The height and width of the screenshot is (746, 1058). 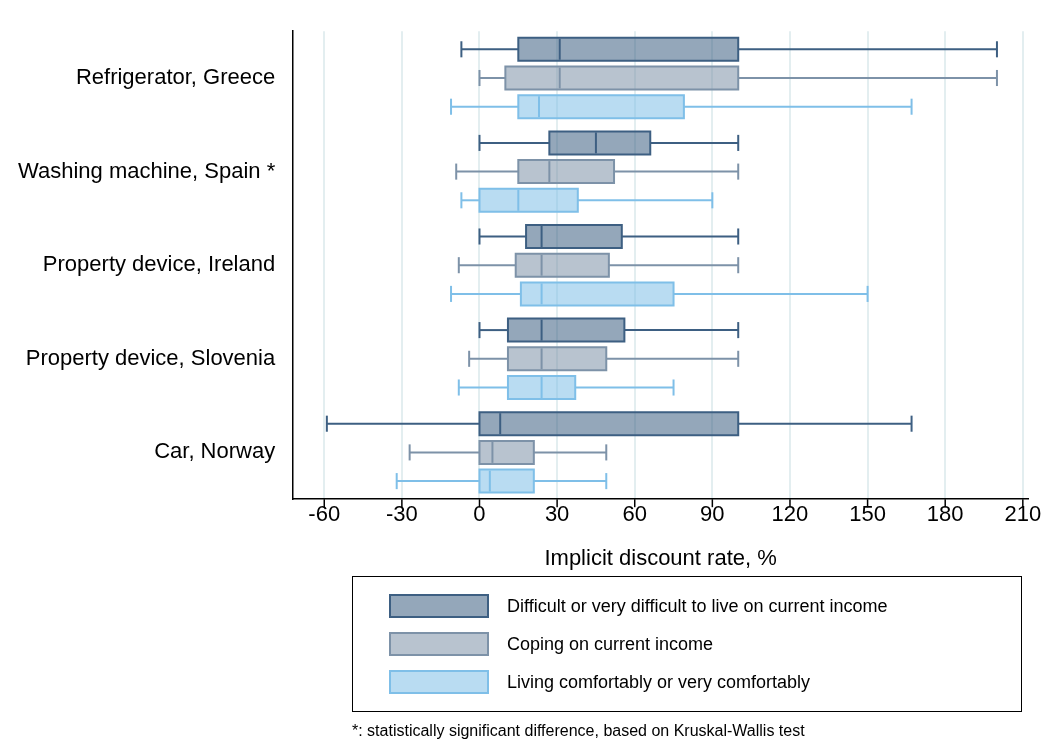 What do you see at coordinates (479, 514) in the screenshot?
I see `x-tick-label: 0` at bounding box center [479, 514].